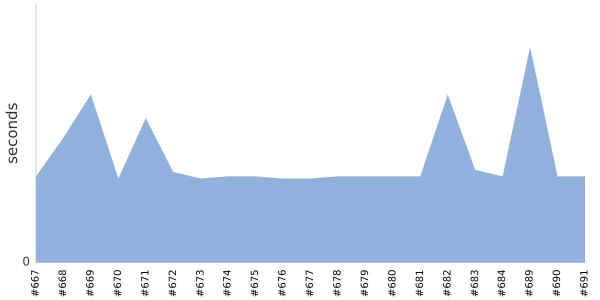 The height and width of the screenshot is (300, 600). Describe the element at coordinates (338, 284) in the screenshot. I see `x-tick-label: #678` at that location.